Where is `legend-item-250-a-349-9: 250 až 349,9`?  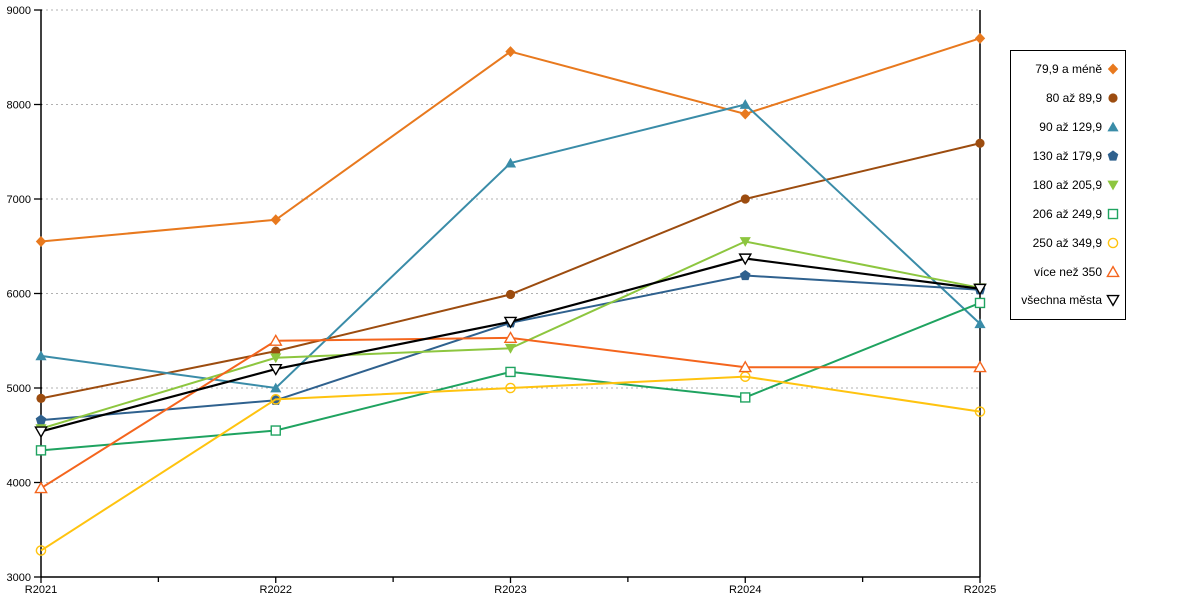 legend-item-250-a-349-9: 250 až 349,9 is located at coordinates (1068, 242).